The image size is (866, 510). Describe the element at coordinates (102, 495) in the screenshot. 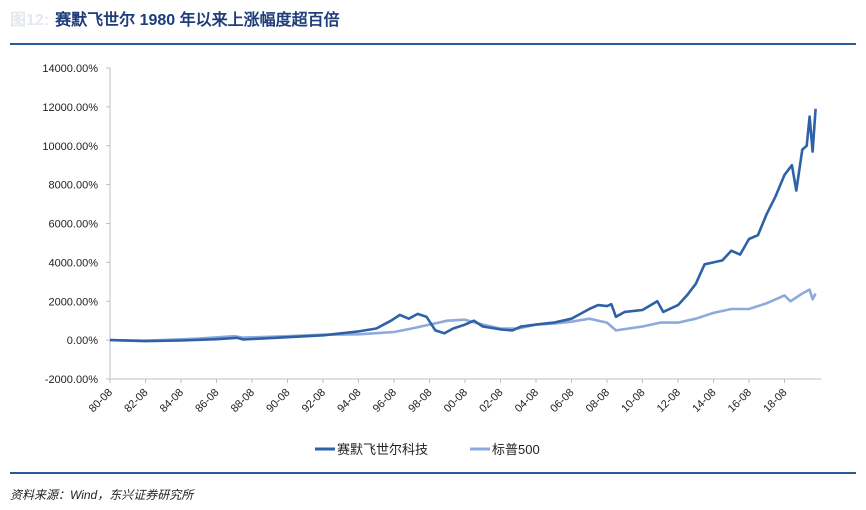

I see `source-note: 资料来源：Wind，东兴证券研究所` at that location.